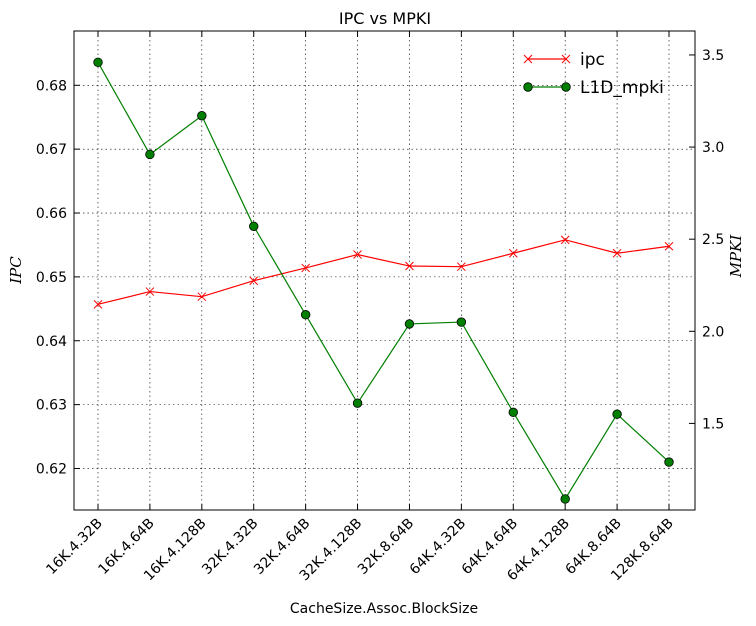 This screenshot has height=626, width=756. Describe the element at coordinates (16, 270) in the screenshot. I see `y-axis-label-left: IPC` at that location.